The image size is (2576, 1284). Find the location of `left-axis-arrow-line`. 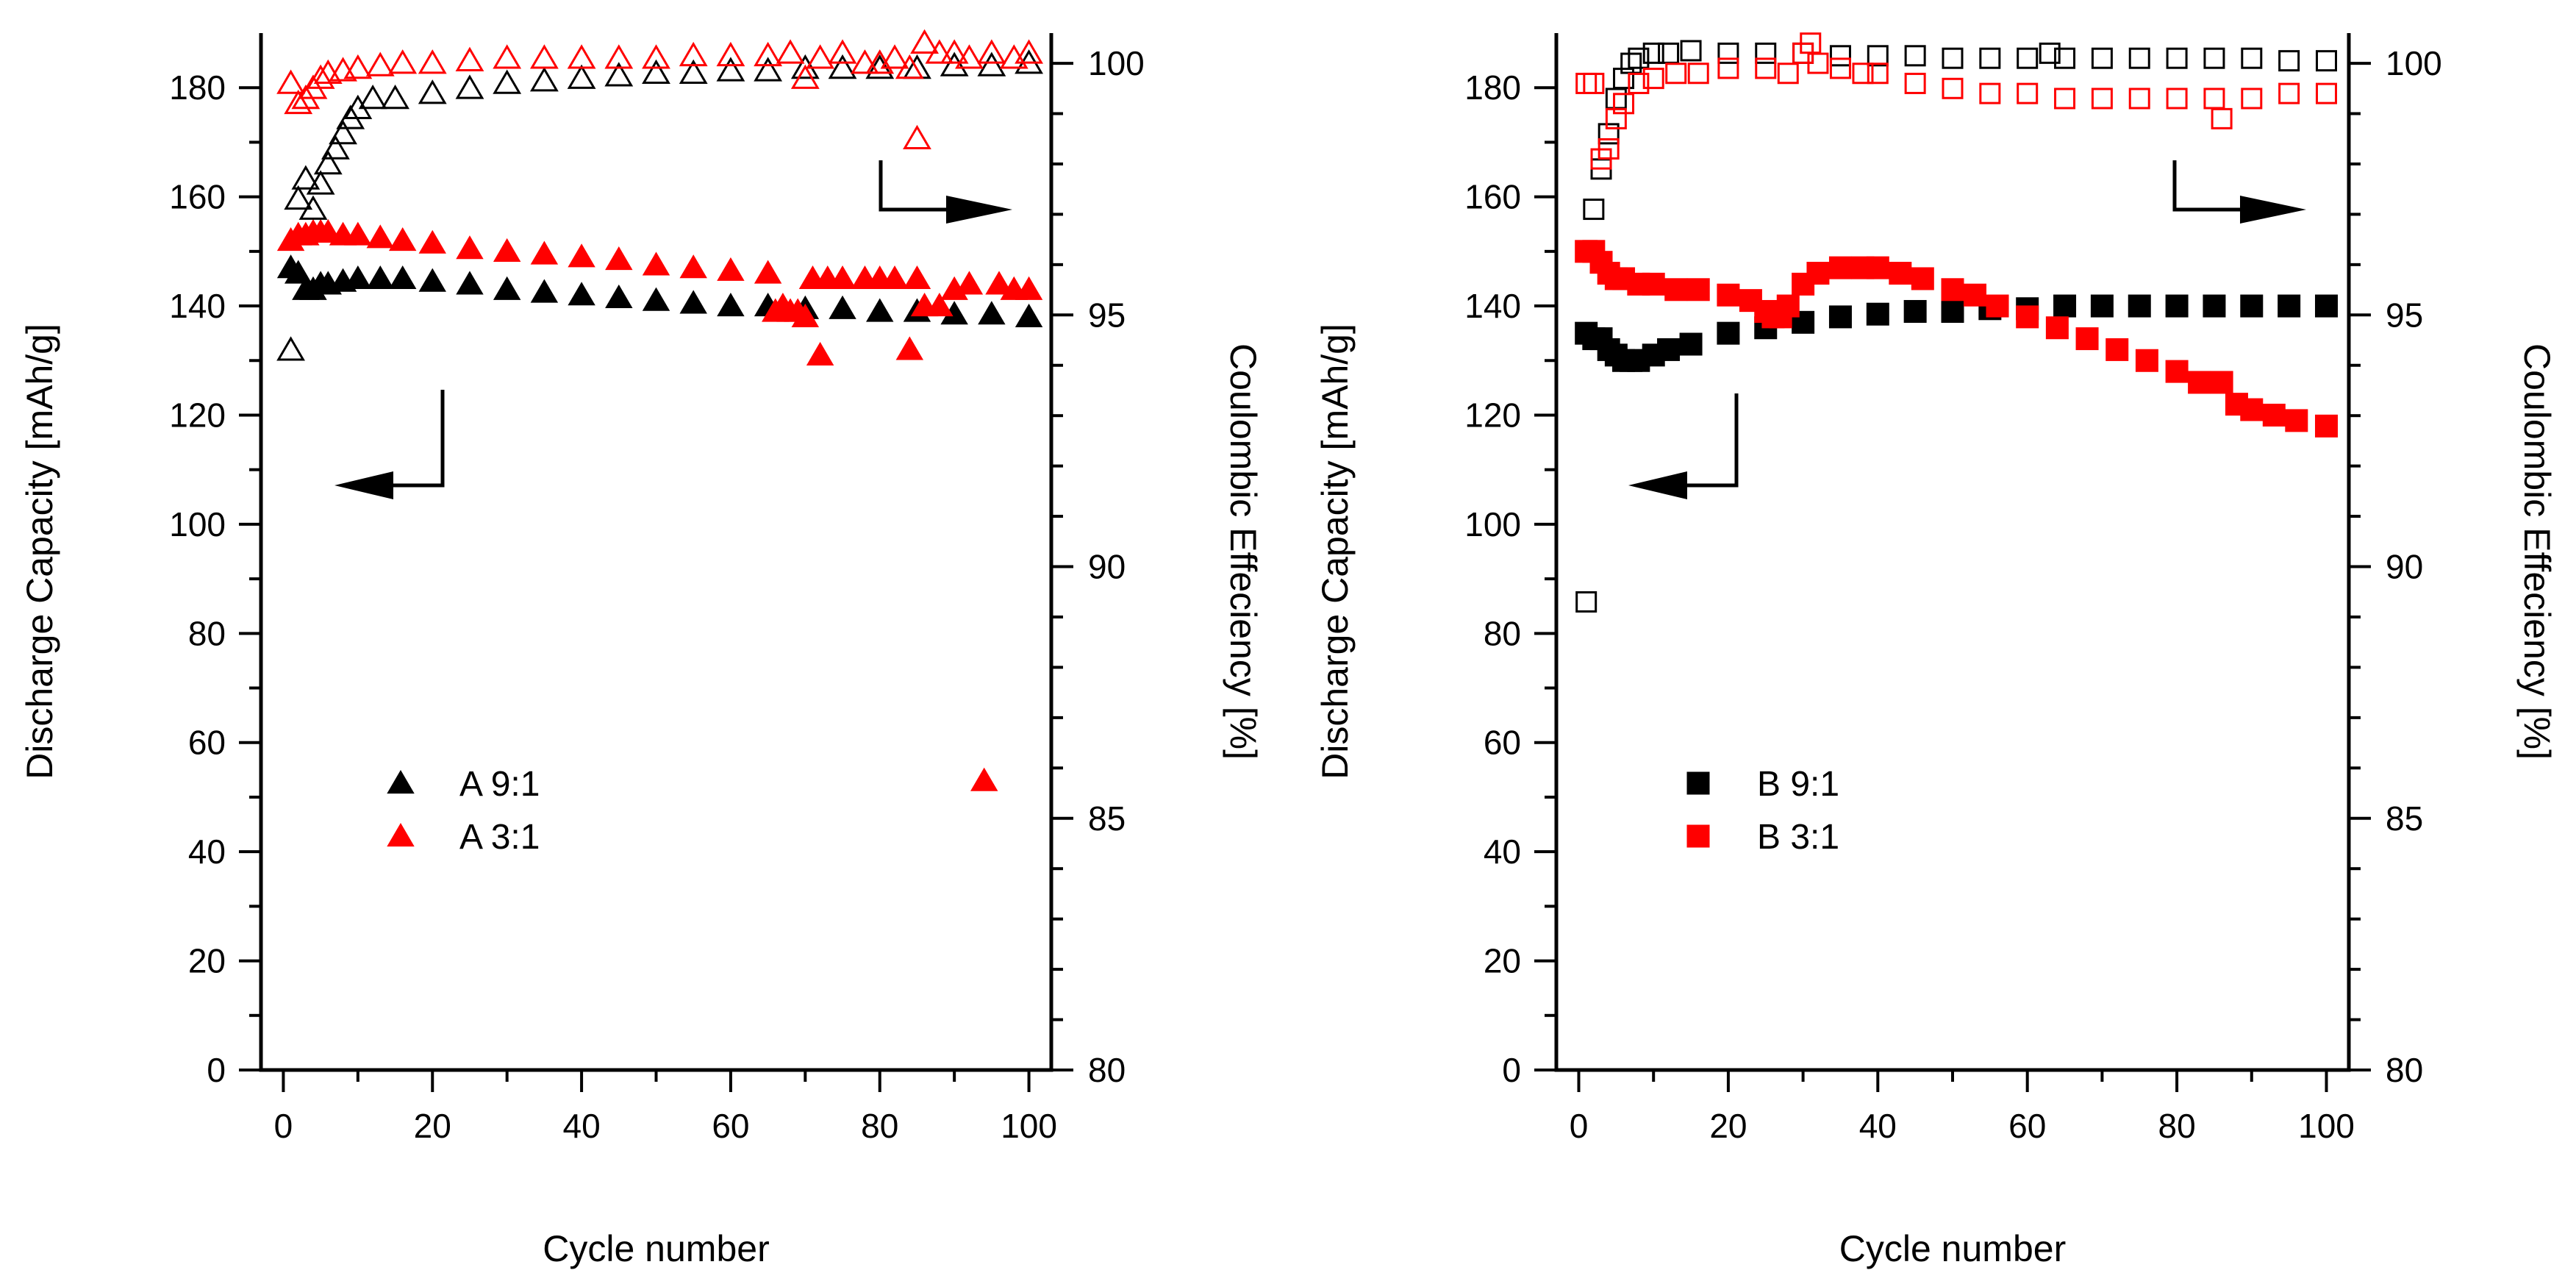

left-axis-arrow-line is located at coordinates (413, 439).